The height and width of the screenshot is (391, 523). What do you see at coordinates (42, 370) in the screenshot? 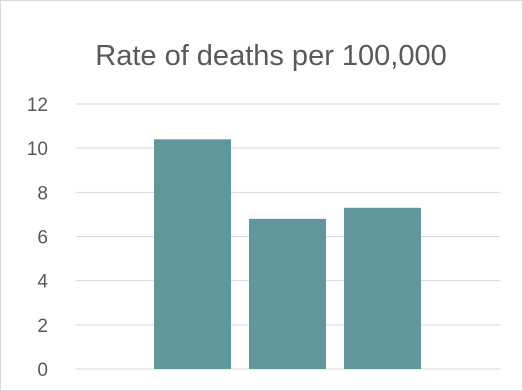
I see `y-tick-label: 0` at bounding box center [42, 370].